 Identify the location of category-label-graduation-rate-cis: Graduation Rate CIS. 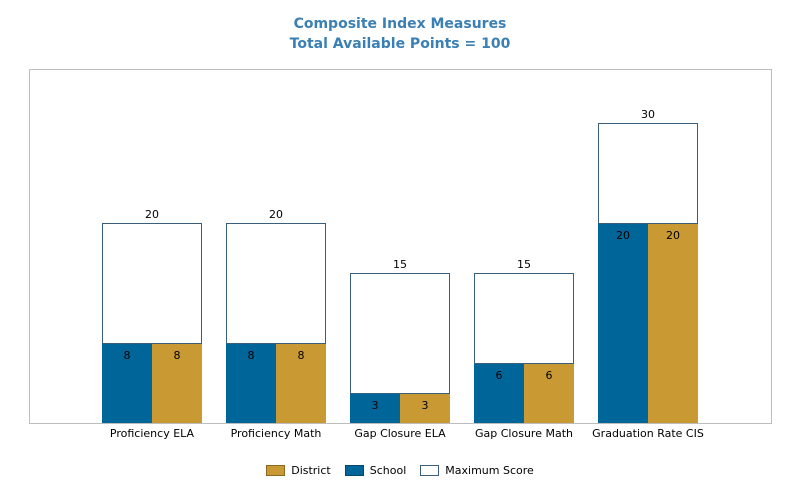
(648, 433).